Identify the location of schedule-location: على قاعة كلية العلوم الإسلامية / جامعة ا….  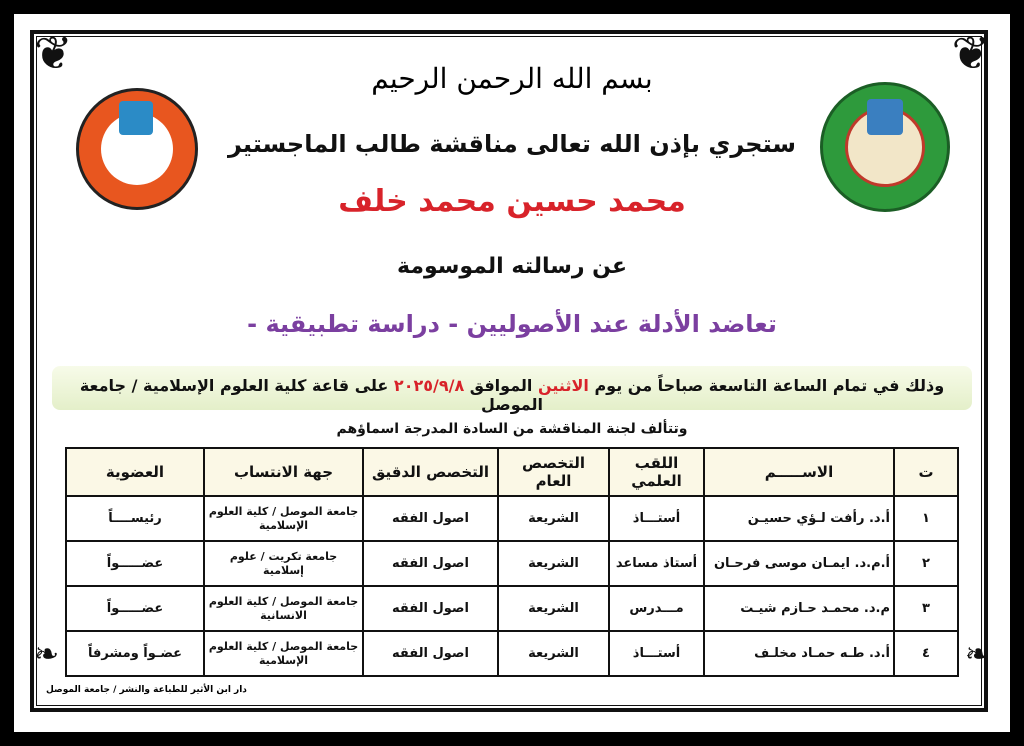
(311, 395).